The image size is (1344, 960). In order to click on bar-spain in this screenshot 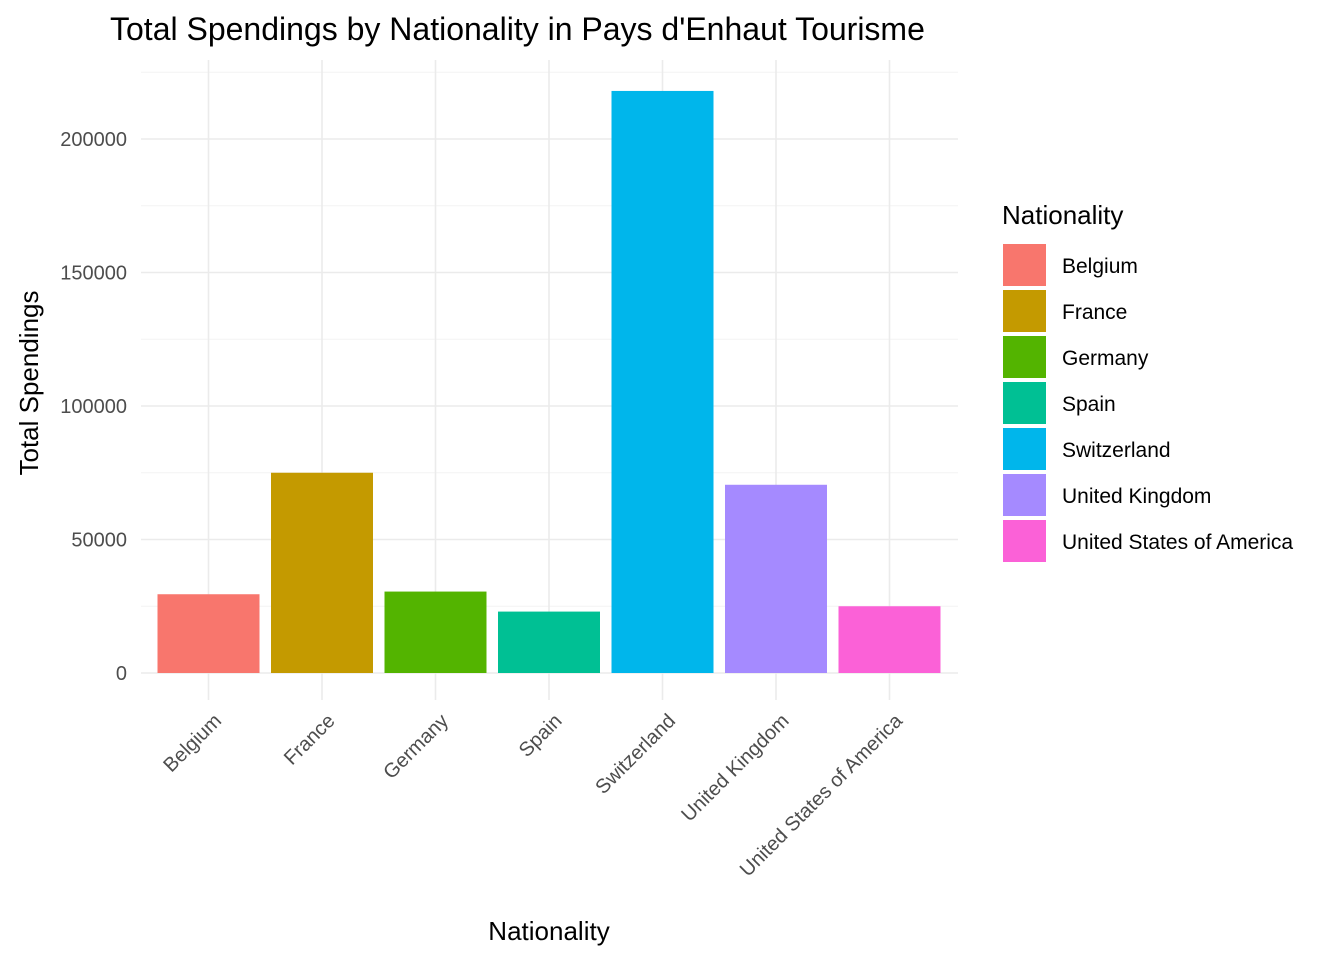, I will do `click(549, 642)`.